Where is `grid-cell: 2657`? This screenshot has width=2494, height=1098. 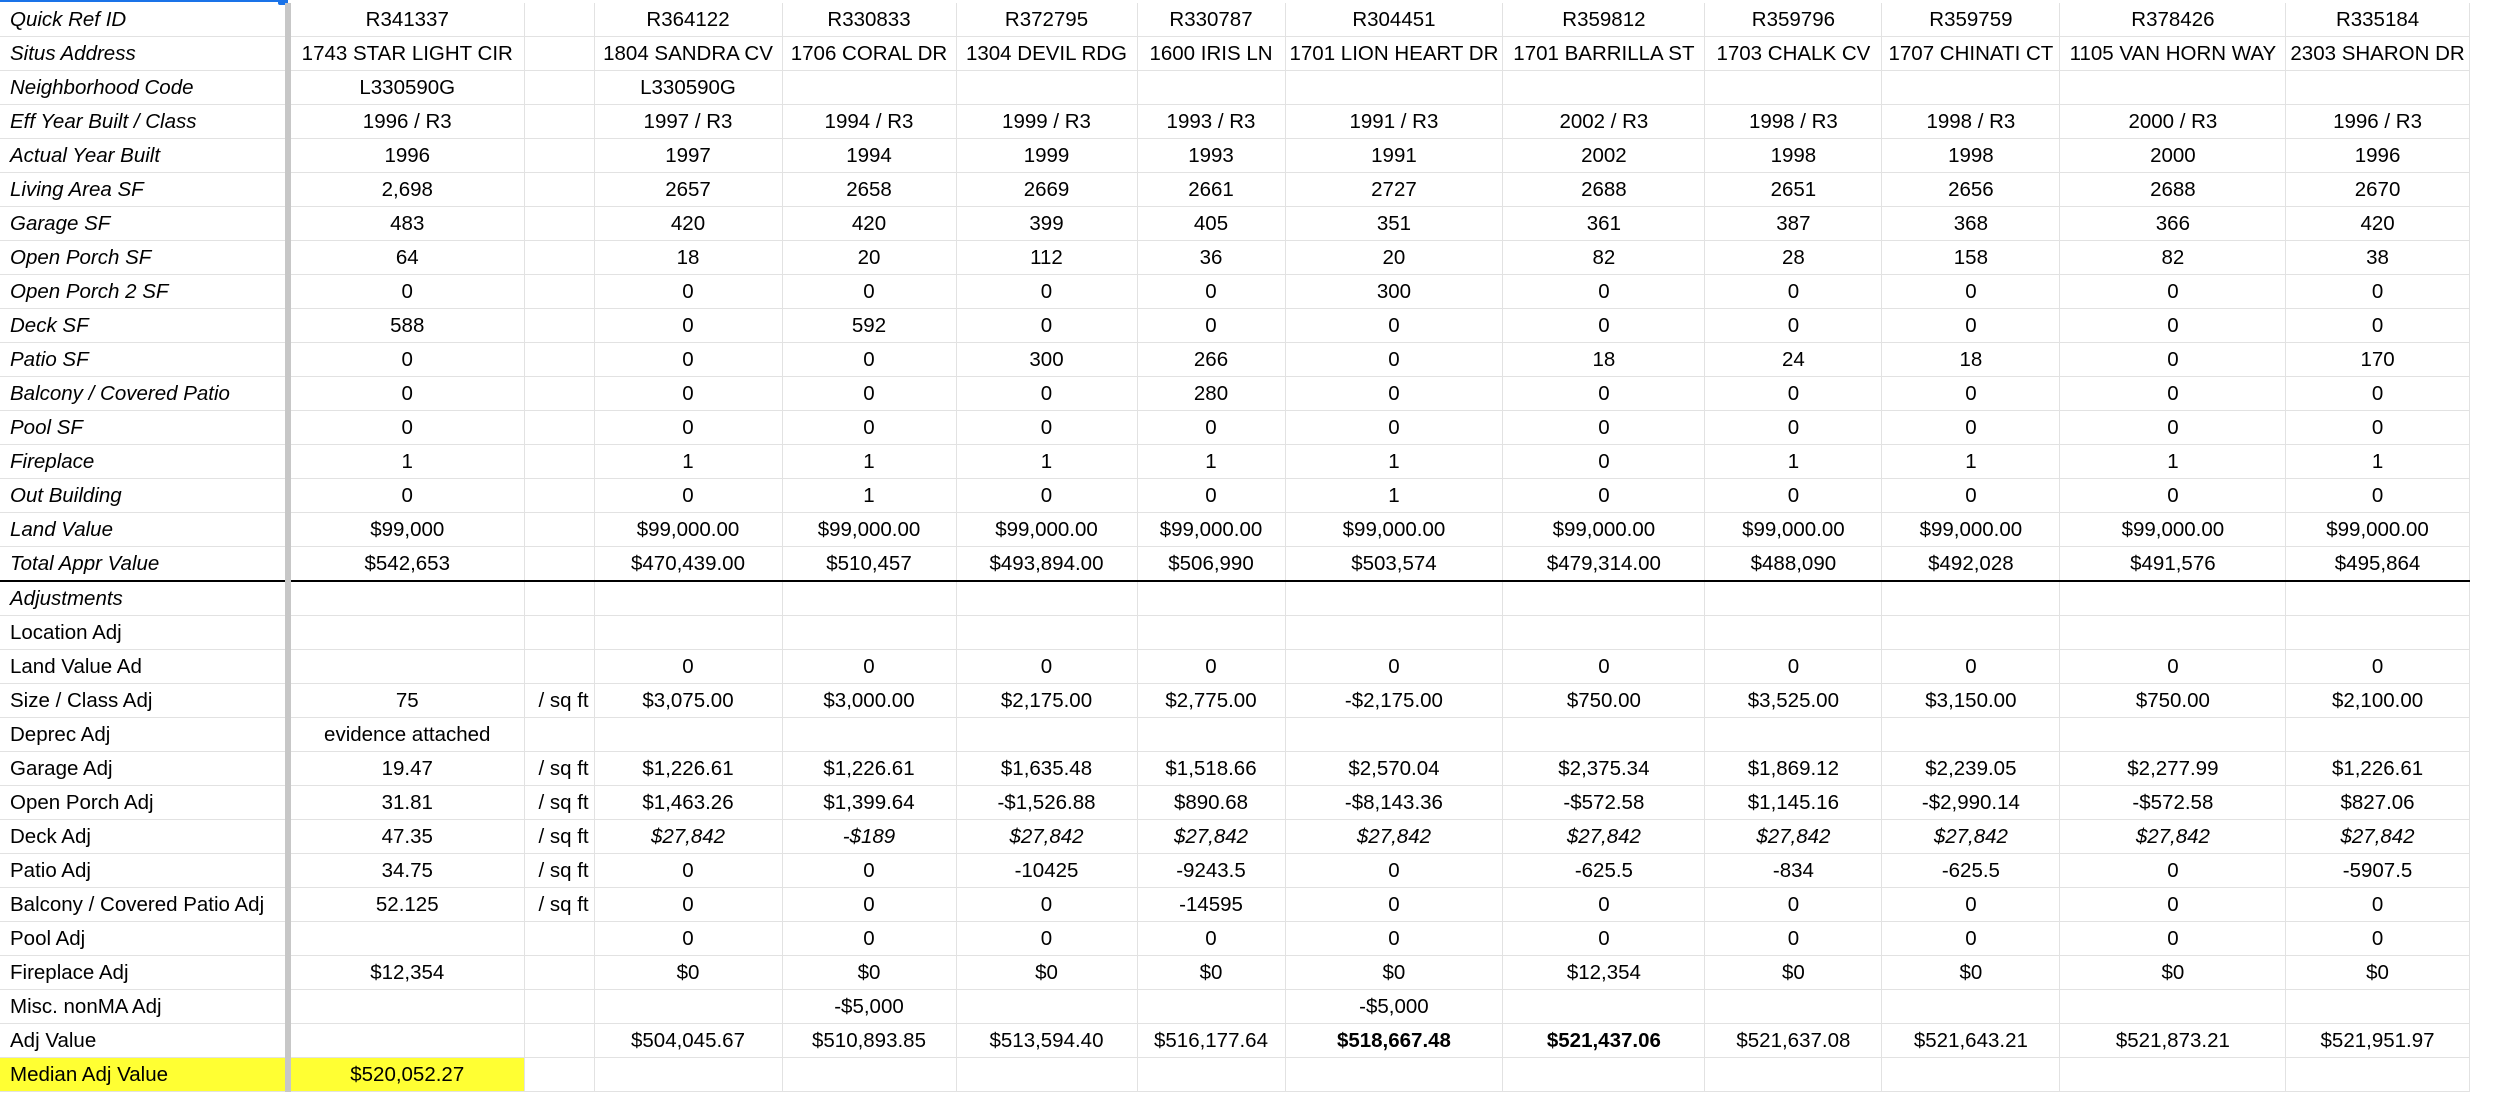
grid-cell: 2657 is located at coordinates (688, 189).